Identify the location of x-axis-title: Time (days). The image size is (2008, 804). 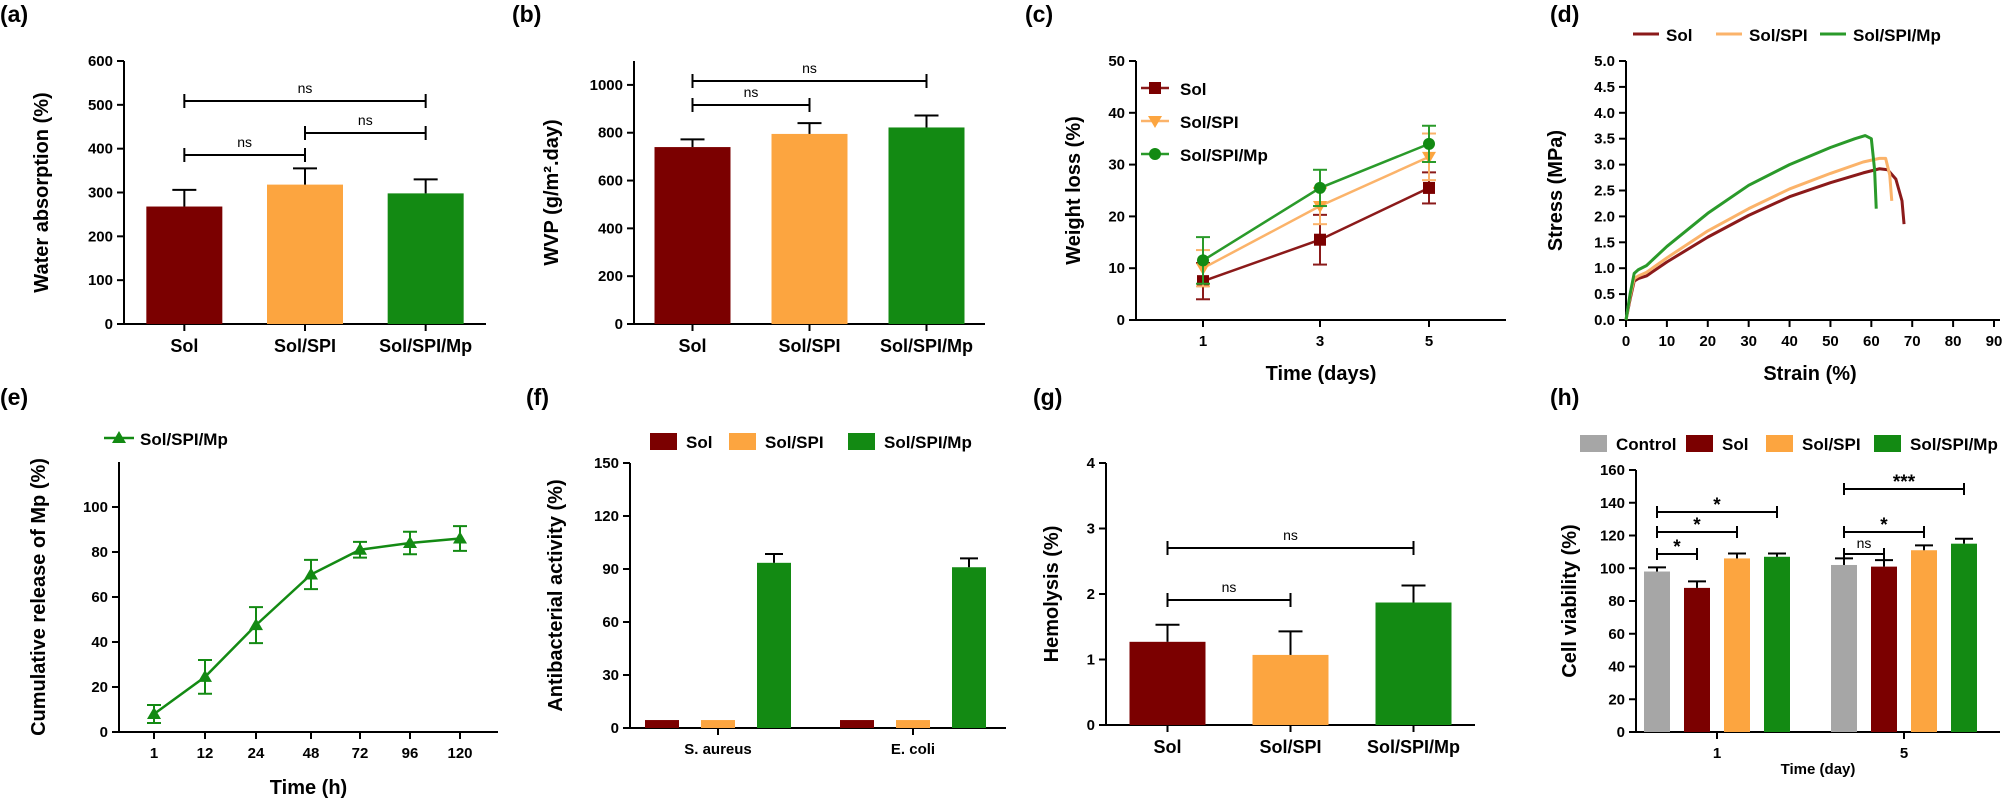
(1321, 374).